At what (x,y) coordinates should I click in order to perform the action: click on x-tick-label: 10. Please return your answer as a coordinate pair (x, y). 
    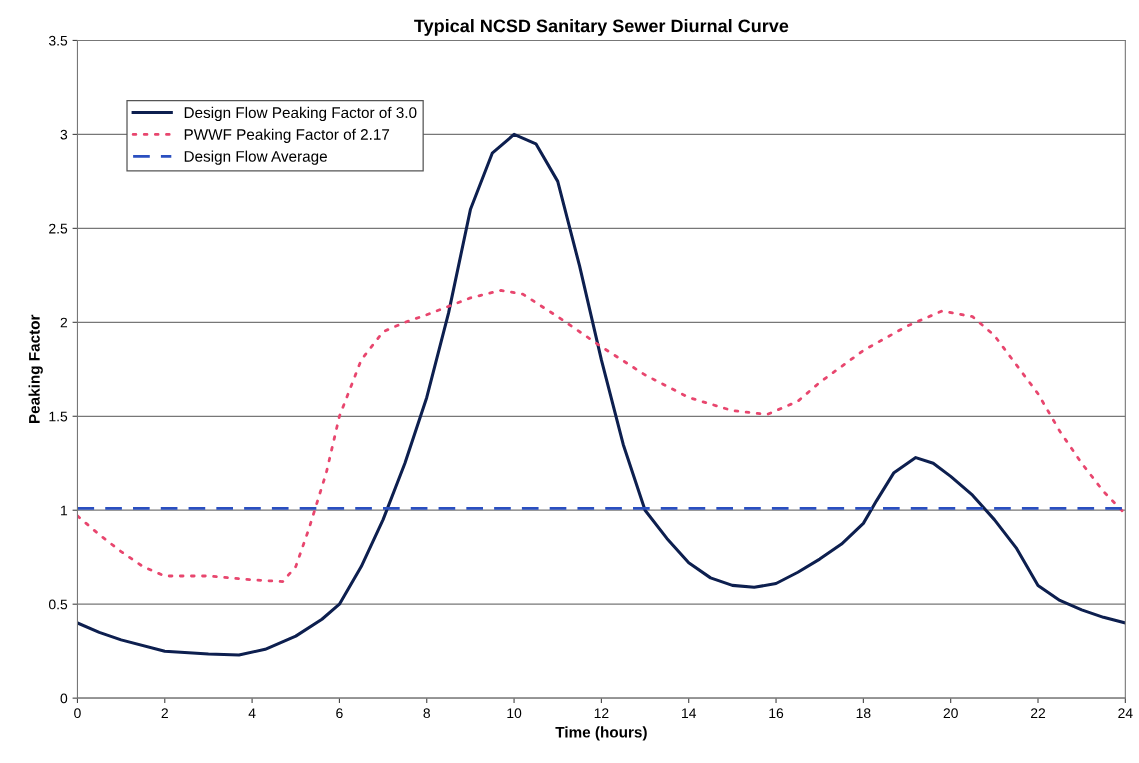
    Looking at the image, I should click on (514, 713).